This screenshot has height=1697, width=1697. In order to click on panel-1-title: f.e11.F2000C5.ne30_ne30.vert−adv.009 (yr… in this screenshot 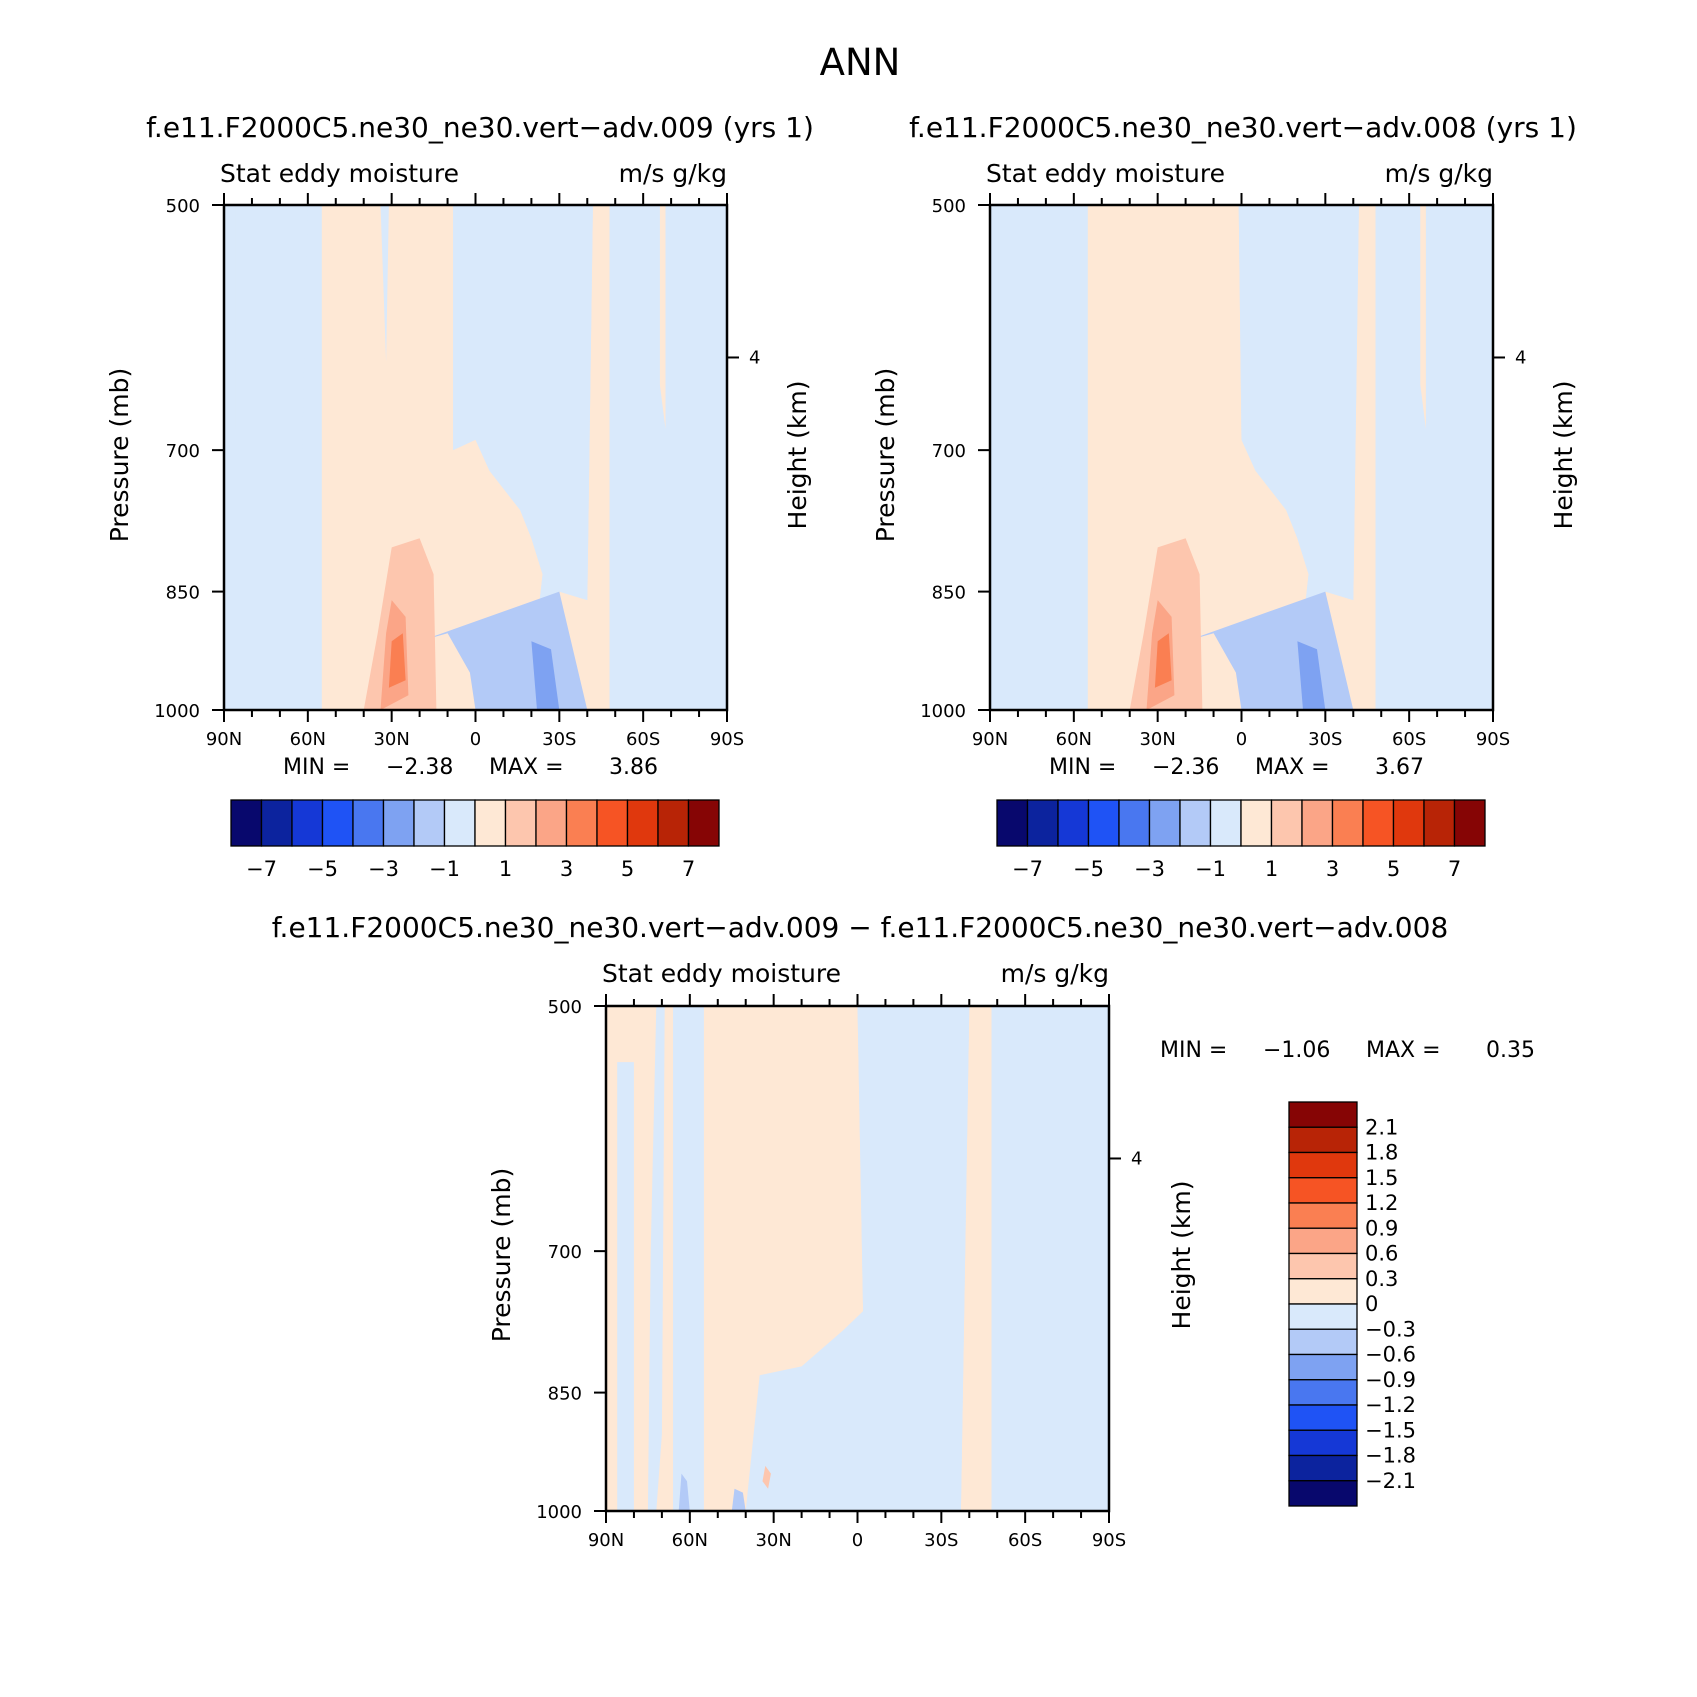, I will do `click(480, 127)`.